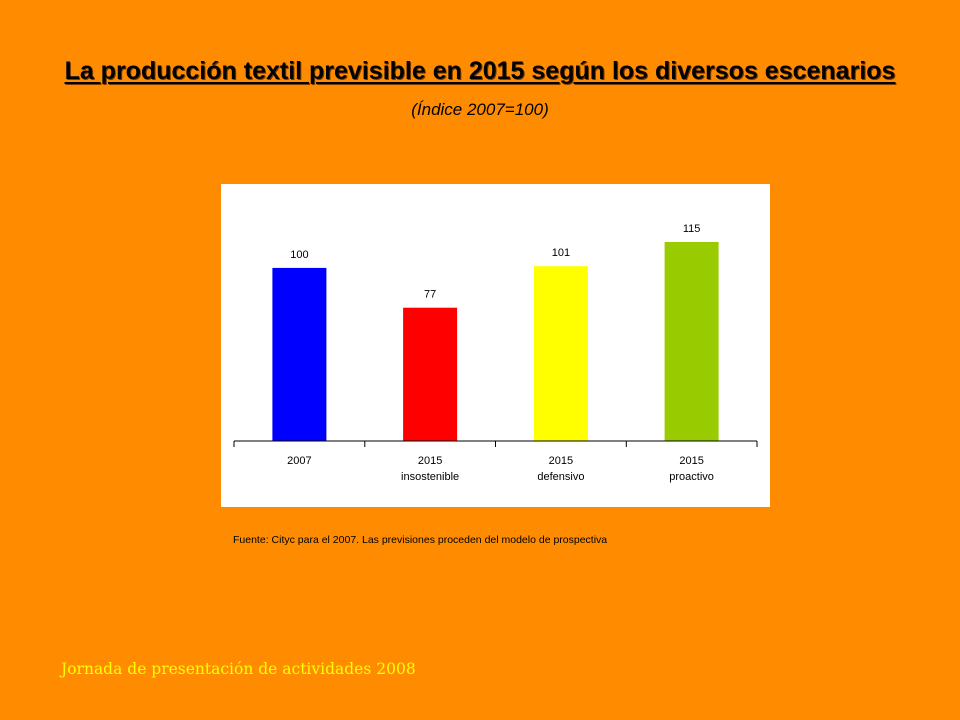 This screenshot has height=720, width=960. Describe the element at coordinates (430, 477) in the screenshot. I see `x-tick-label: insostenible` at that location.